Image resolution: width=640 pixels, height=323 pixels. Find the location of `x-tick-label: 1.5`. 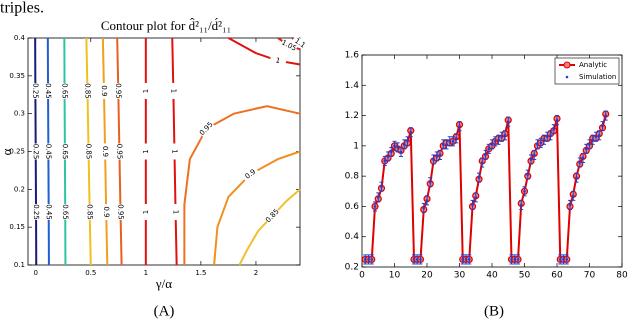

x-tick-label: 1.5 is located at coordinates (200, 273).